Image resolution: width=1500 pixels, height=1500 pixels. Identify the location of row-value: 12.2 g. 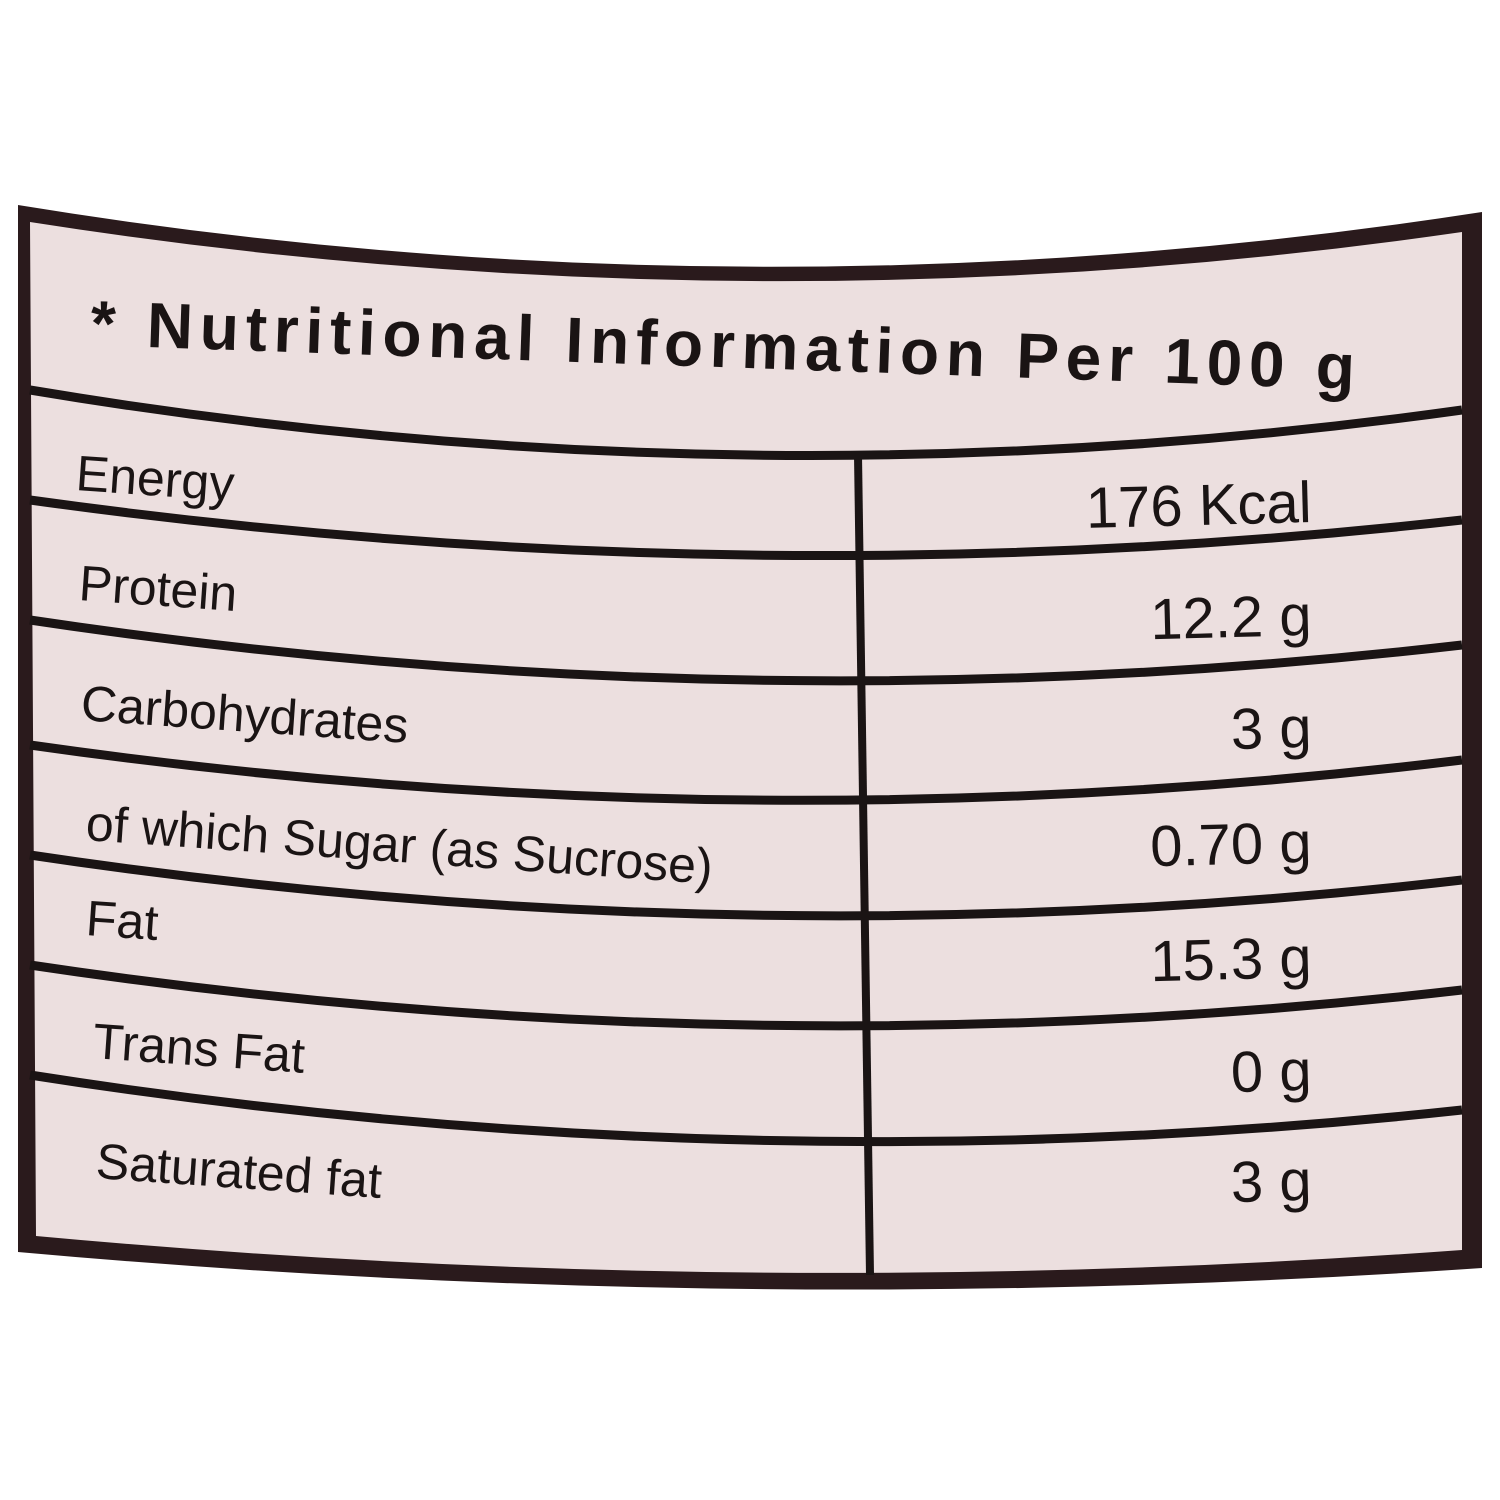
(1230, 617).